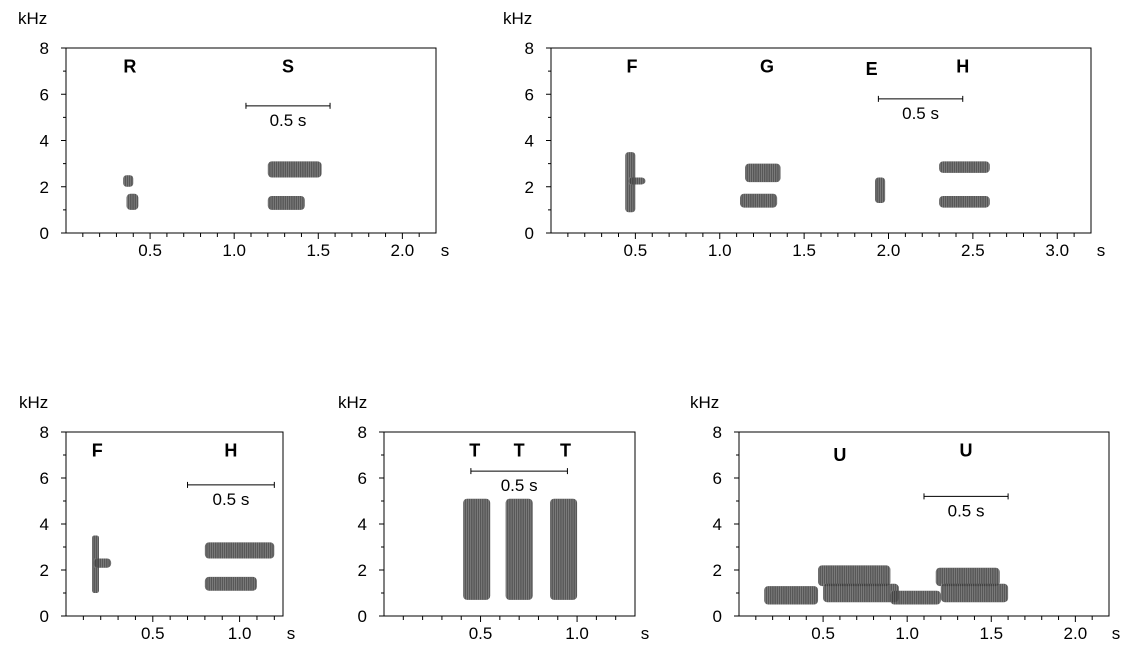 This screenshot has height=654, width=1133. Describe the element at coordinates (157, 518) in the screenshot. I see `spectrogram-panel-bottom-left: 0 2 4 6 8 kHz 0.5 1.0 s 0.5 s F H` at that location.